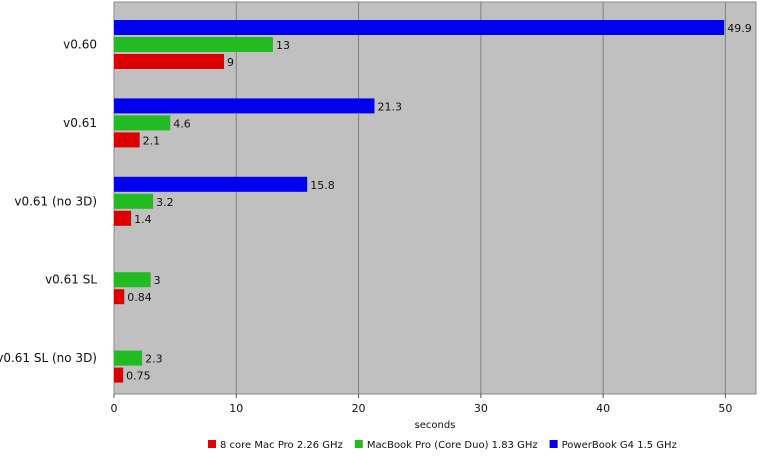 The height and width of the screenshot is (460, 780). Describe the element at coordinates (236, 408) in the screenshot. I see `x-tick-label: 10` at that location.